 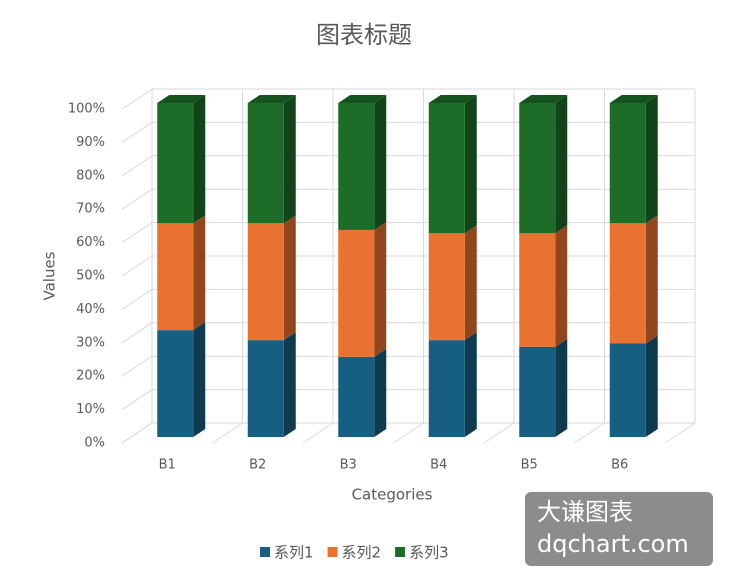 I want to click on watermark-text: dqchart.com, so click(x=613, y=544).